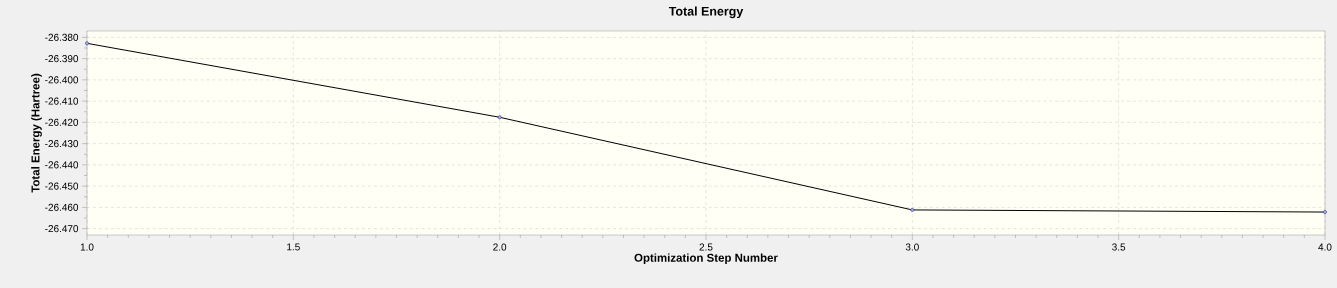 Image resolution: width=1337 pixels, height=288 pixels. What do you see at coordinates (500, 247) in the screenshot?
I see `x-tick-label: 2.0` at bounding box center [500, 247].